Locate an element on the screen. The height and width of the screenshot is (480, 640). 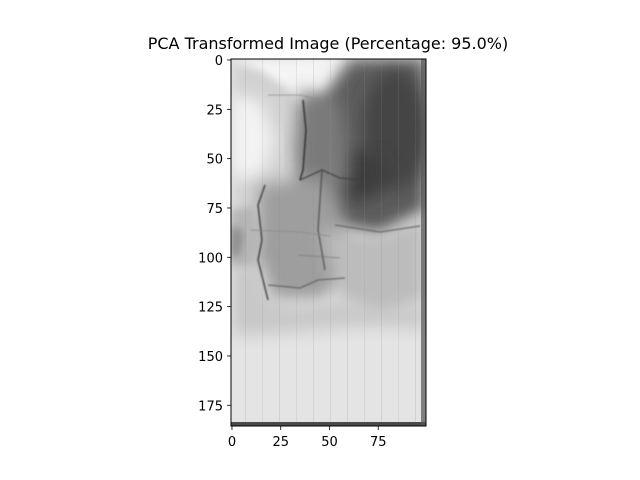
y-tick-label: 175 is located at coordinates (210, 406).